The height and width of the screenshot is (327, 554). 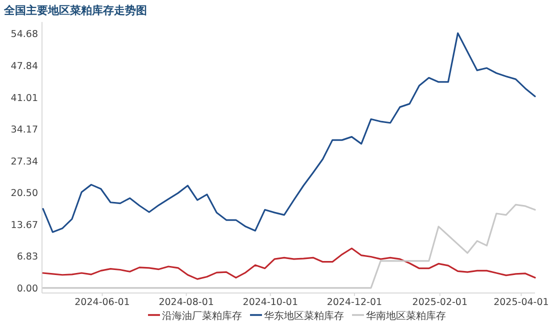 What do you see at coordinates (102, 302) in the screenshot?
I see `x-tick-label: 2024-06-01` at bounding box center [102, 302].